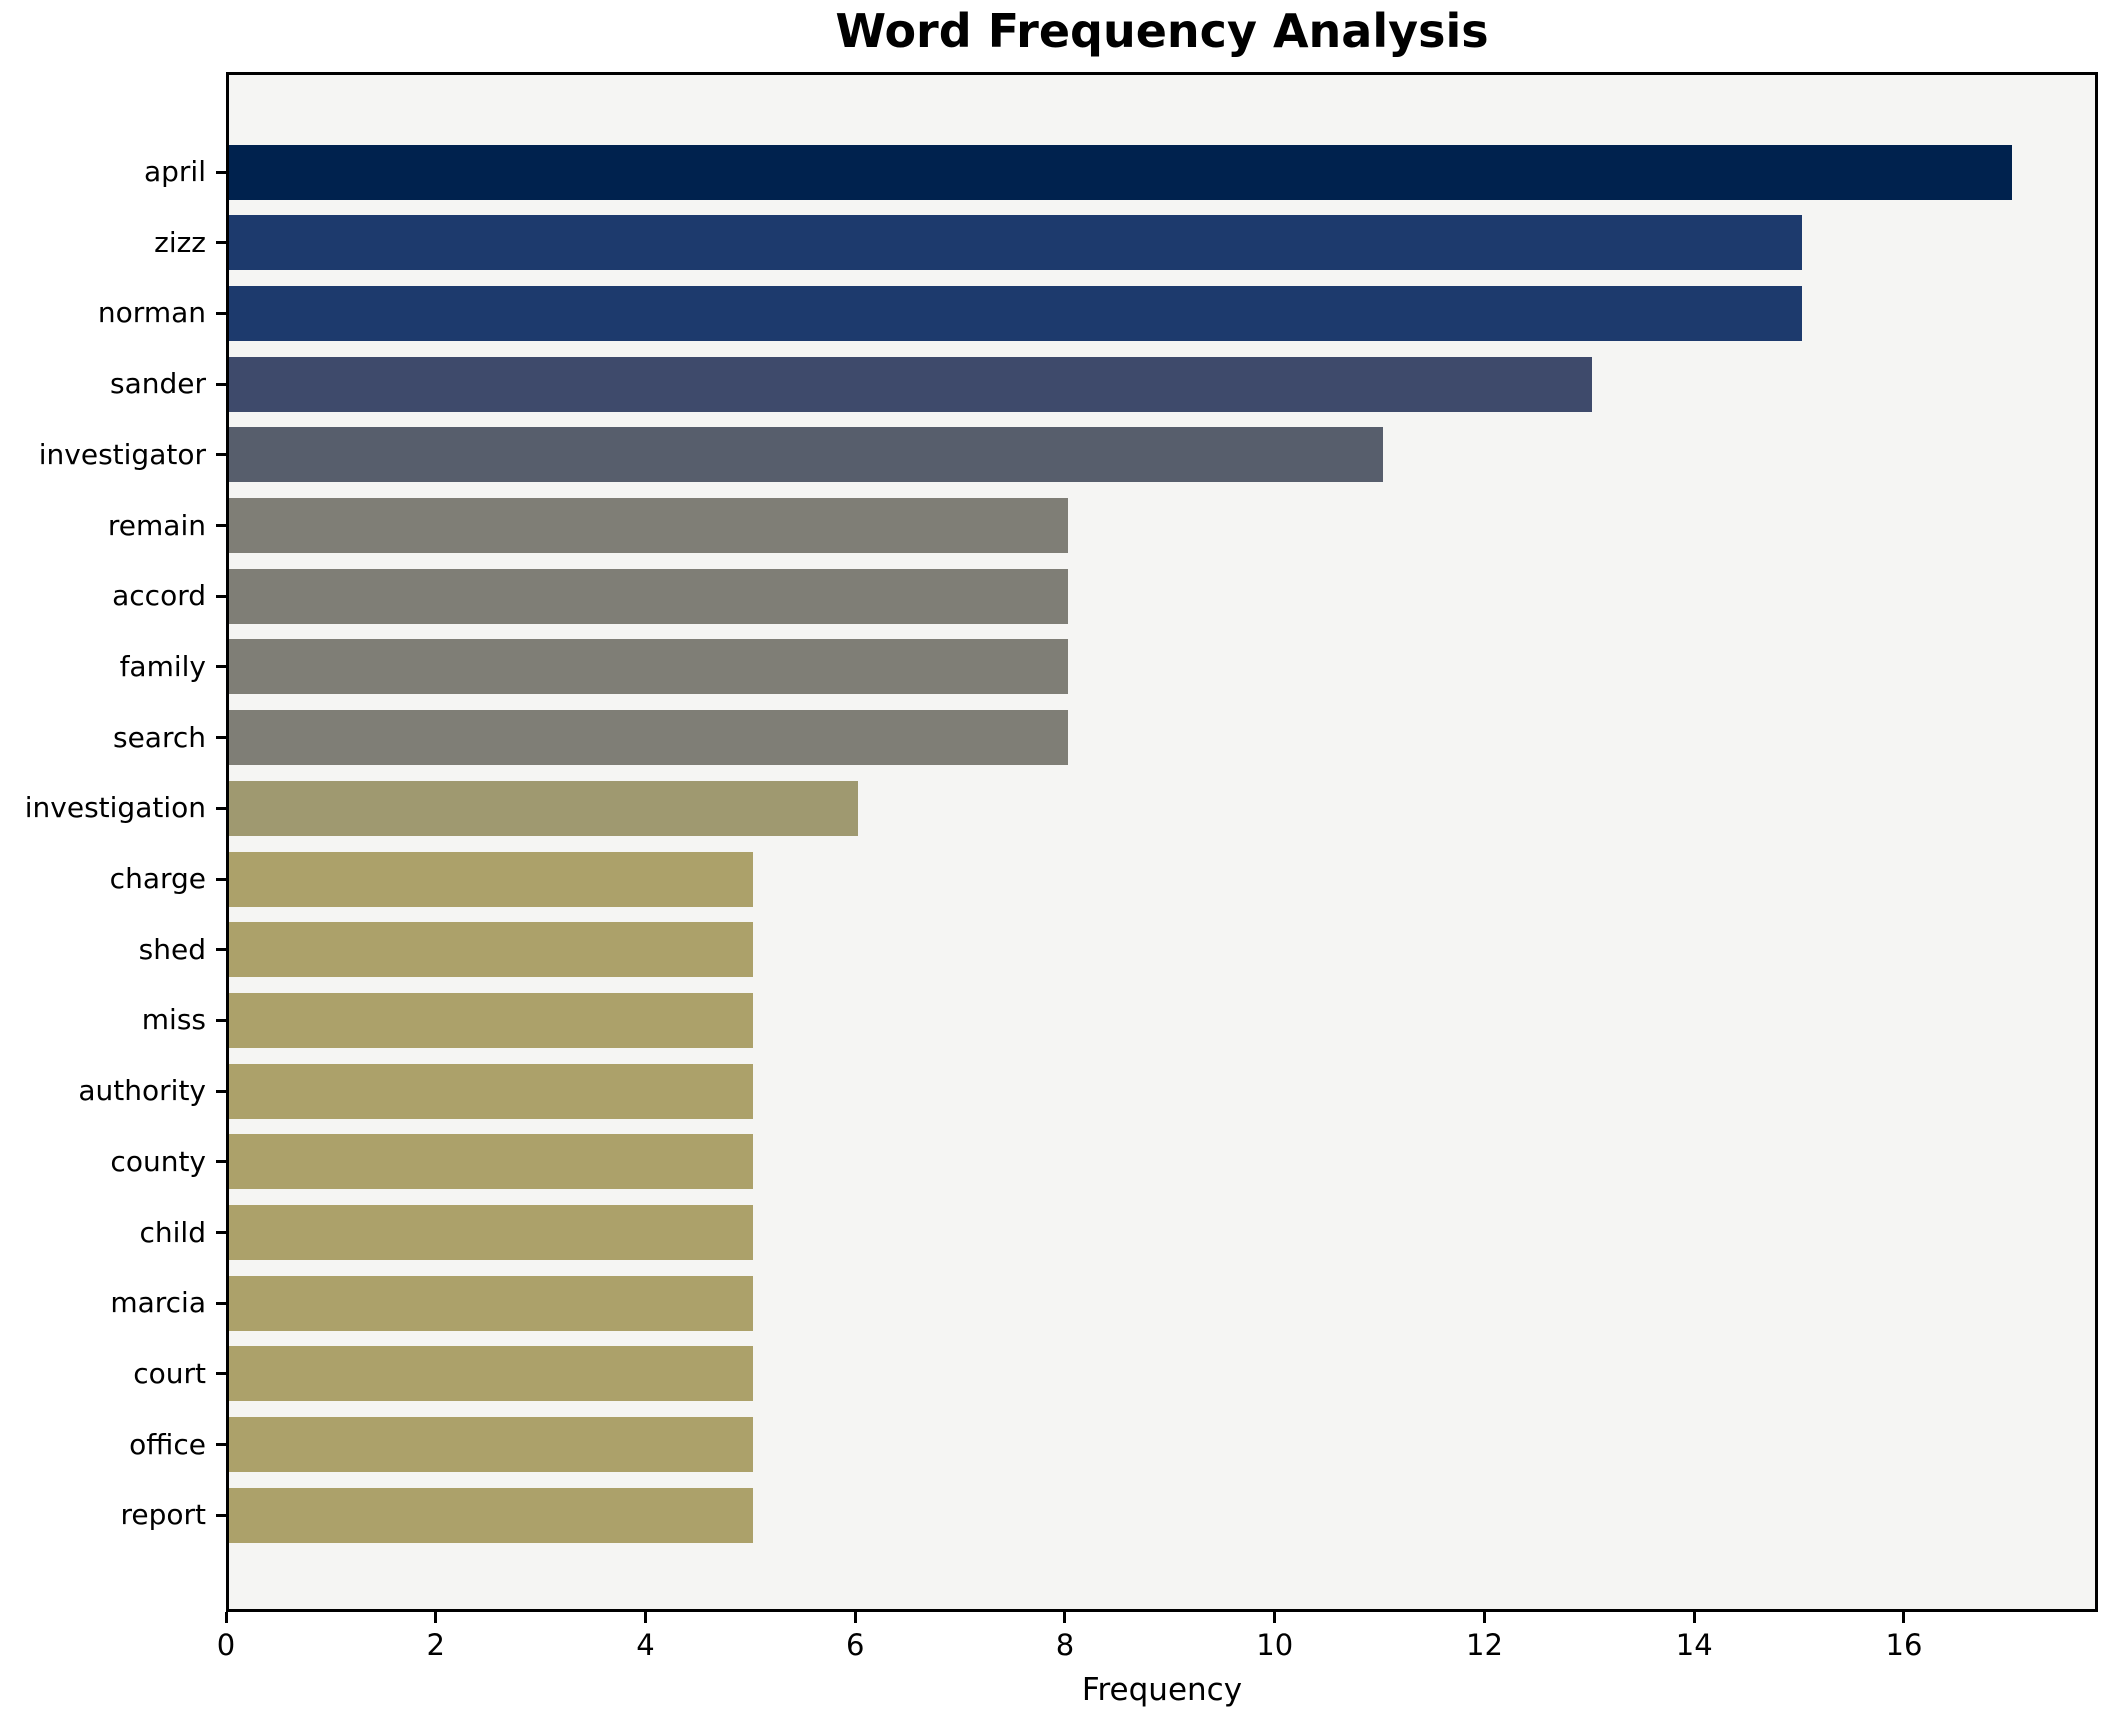  Describe the element at coordinates (491, 1232) in the screenshot. I see `bar-child` at that location.